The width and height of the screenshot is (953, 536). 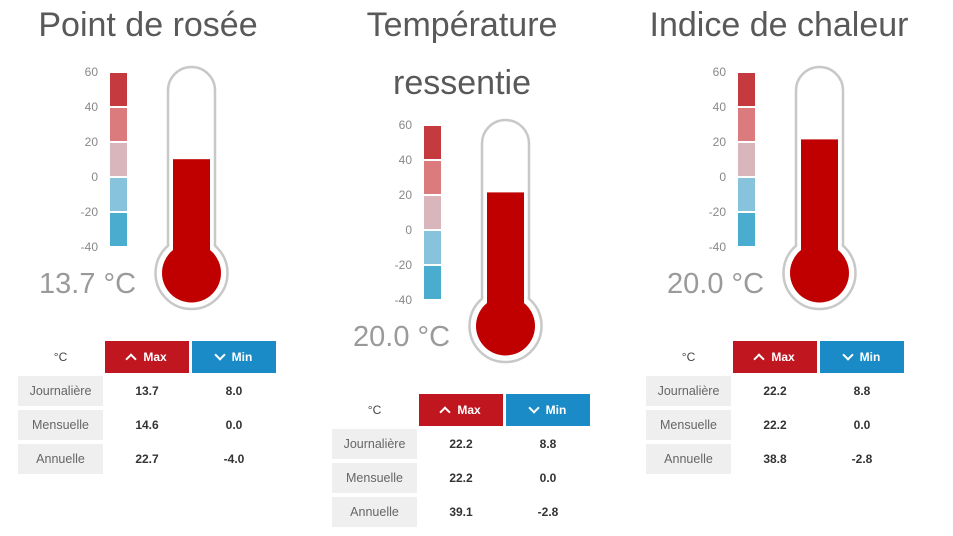 I want to click on panel-title: Point de rosée, so click(x=148, y=25).